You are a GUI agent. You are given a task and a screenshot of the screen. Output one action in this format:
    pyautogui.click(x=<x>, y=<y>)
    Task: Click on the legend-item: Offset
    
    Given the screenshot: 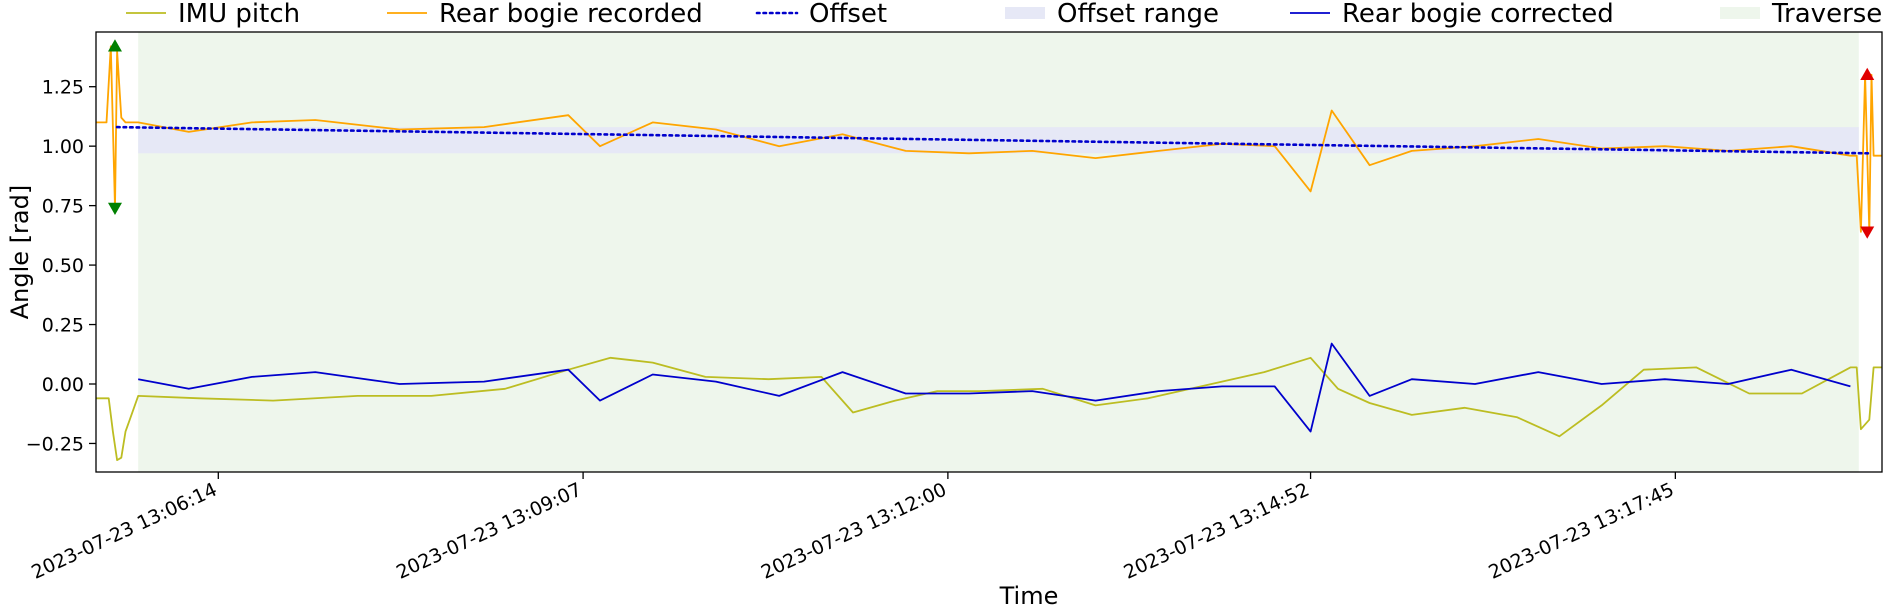 What is the action you would take?
    pyautogui.click(x=821, y=14)
    